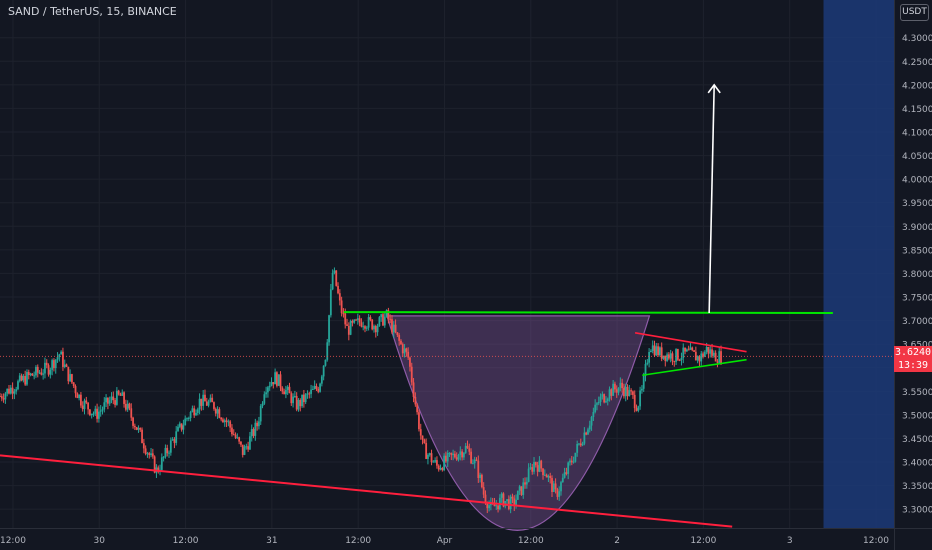  What do you see at coordinates (914, 12) in the screenshot?
I see `currency-unit-button: USDT` at bounding box center [914, 12].